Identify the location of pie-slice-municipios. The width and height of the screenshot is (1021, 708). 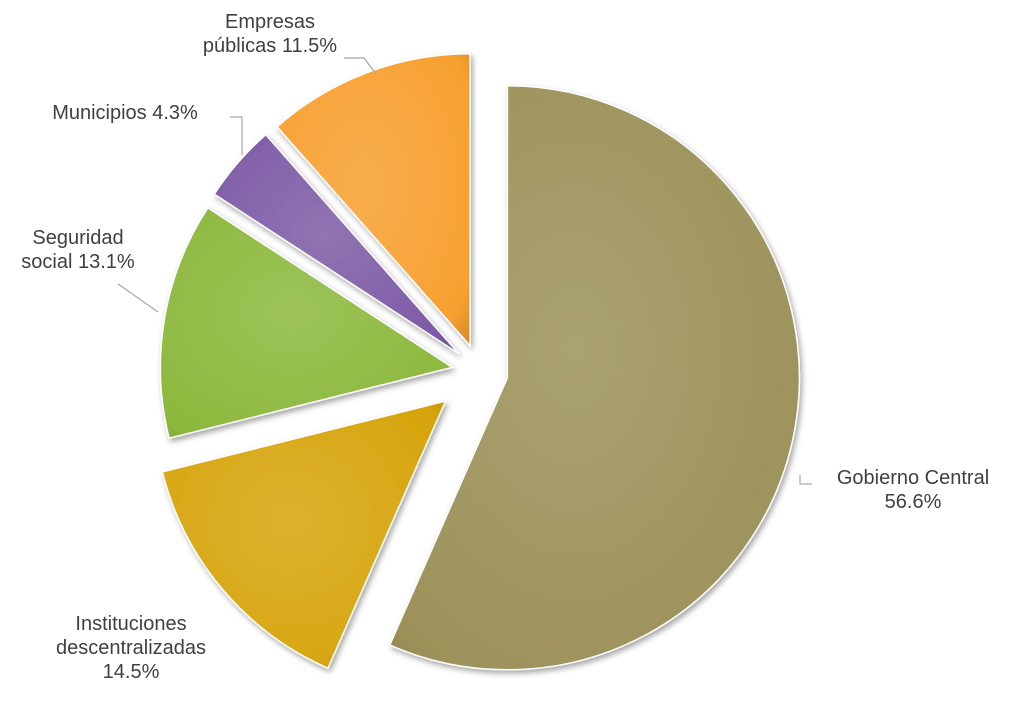
(336, 244).